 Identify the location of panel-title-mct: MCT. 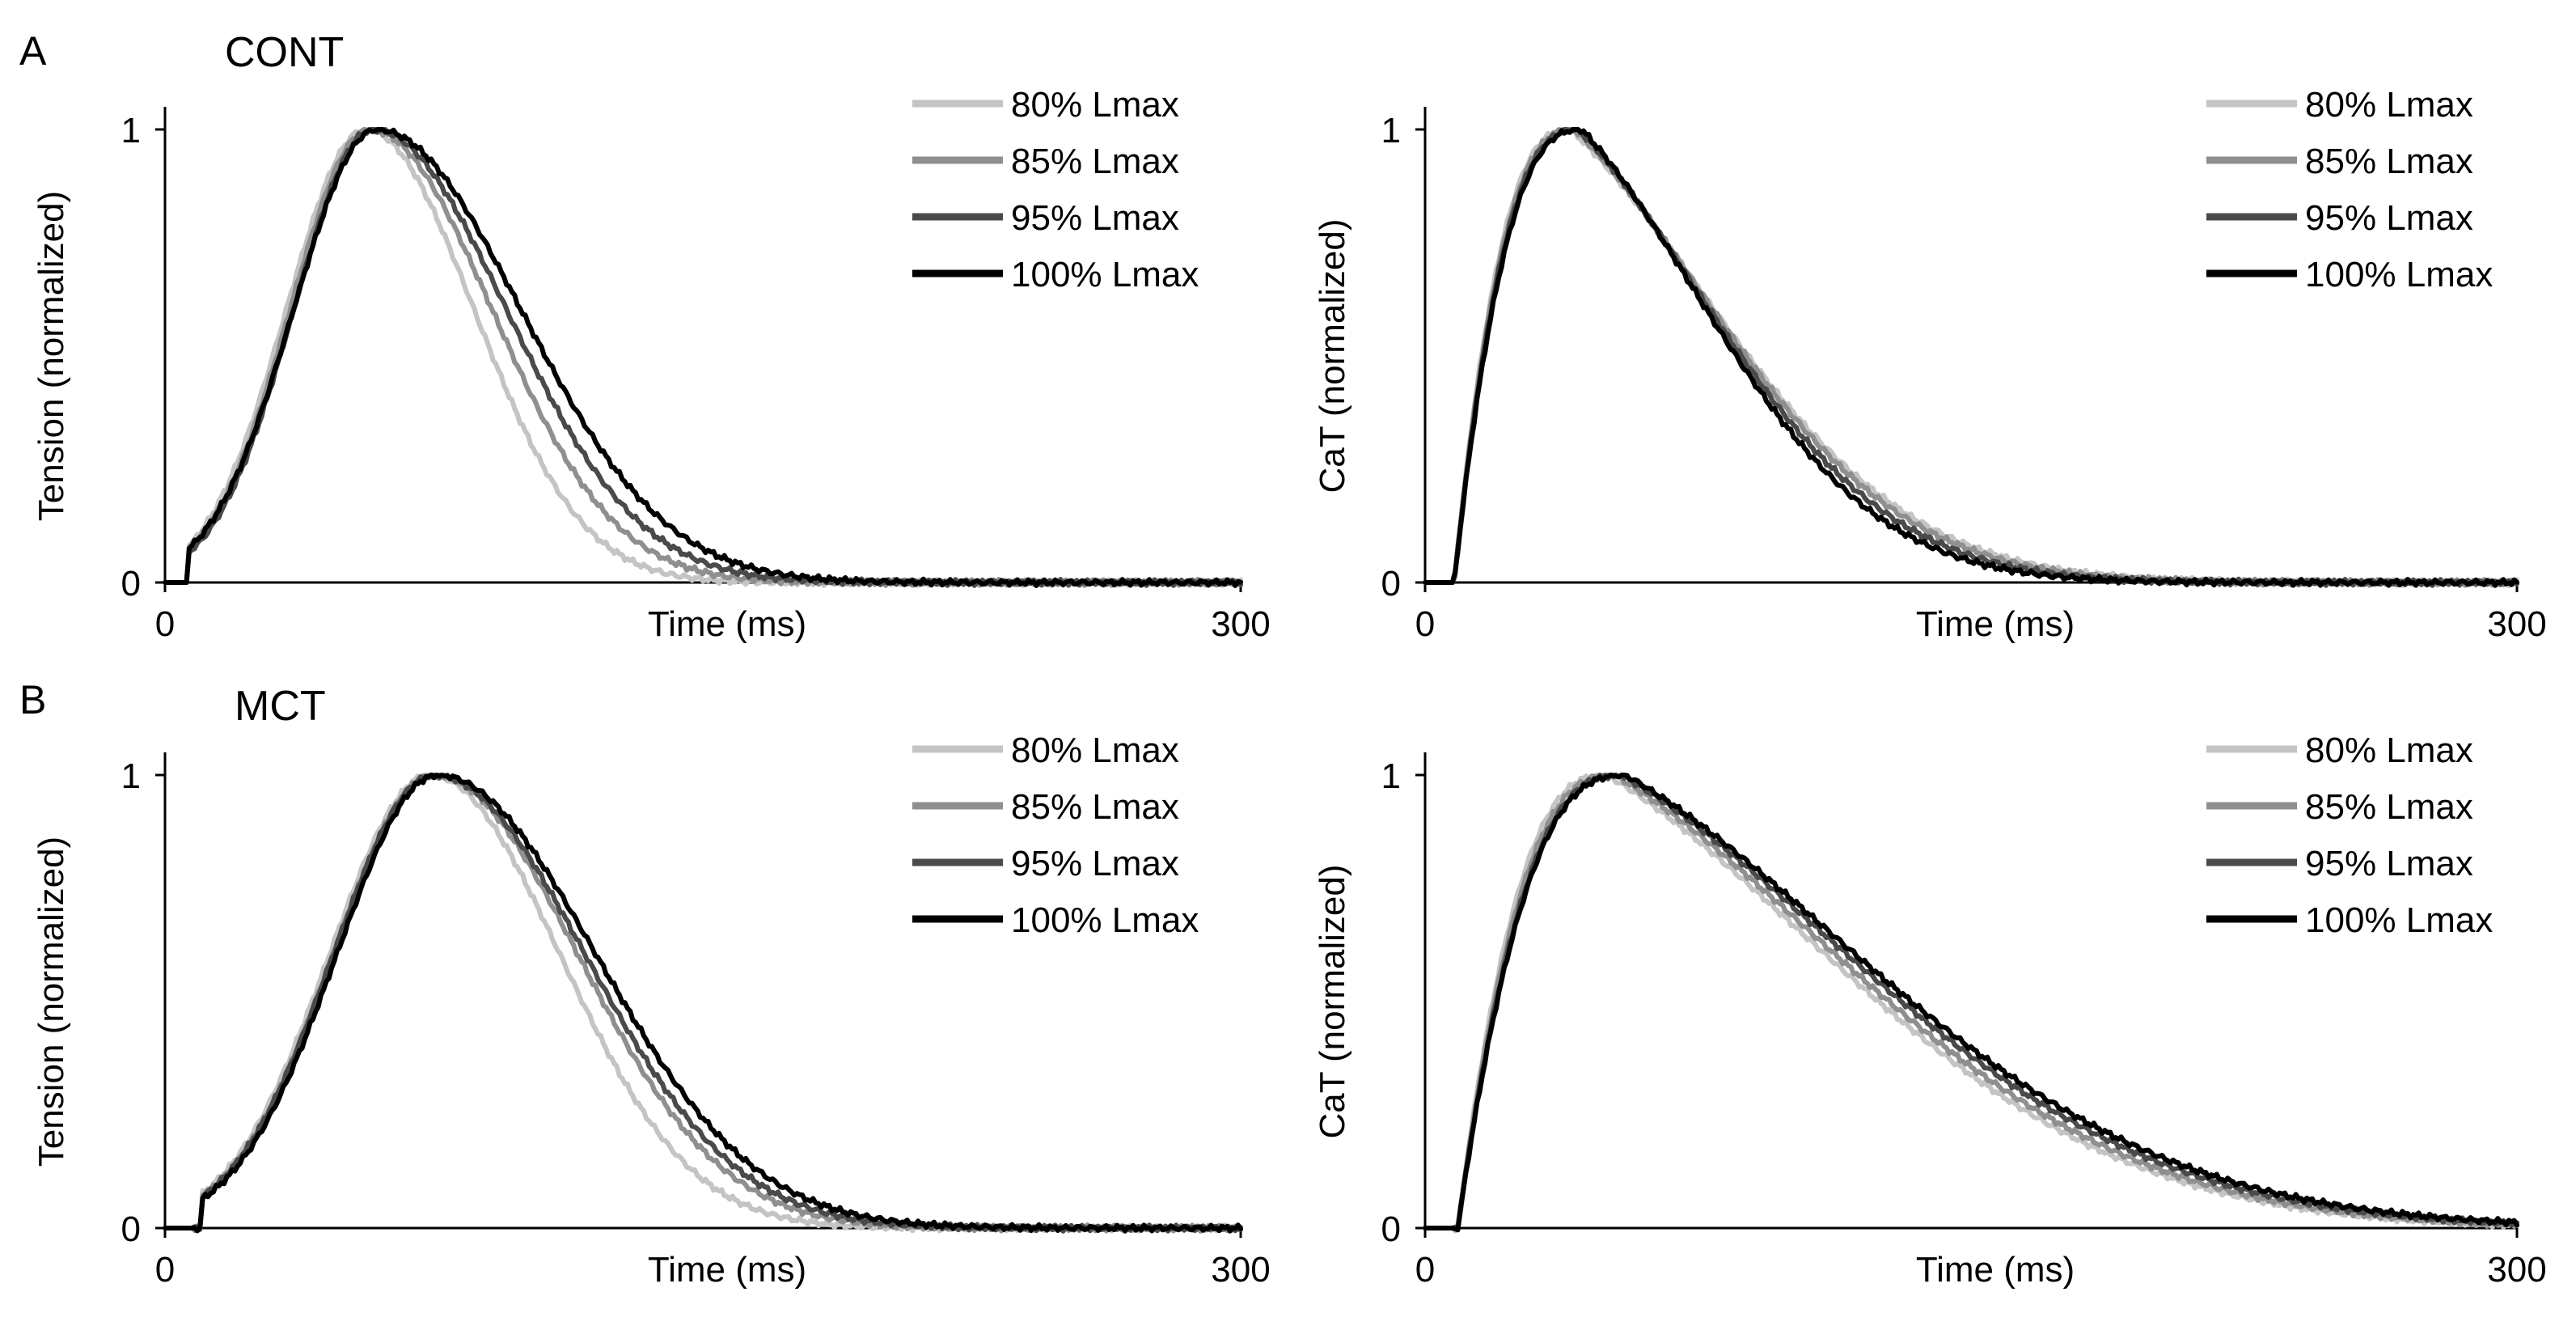
(280, 706).